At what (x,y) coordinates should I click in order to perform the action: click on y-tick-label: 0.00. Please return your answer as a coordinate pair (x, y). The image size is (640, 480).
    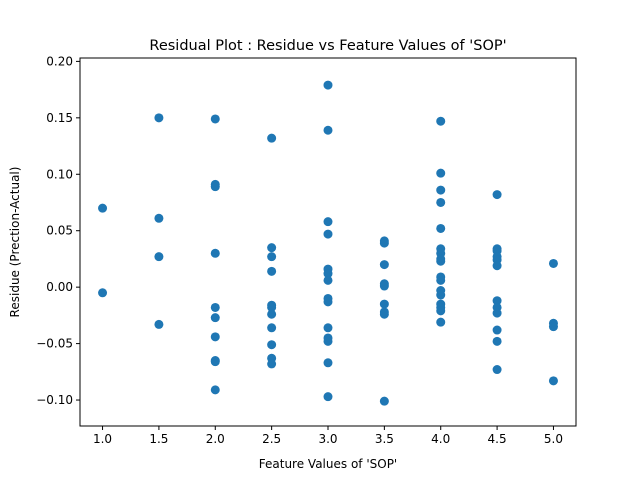
    Looking at the image, I should click on (59, 287).